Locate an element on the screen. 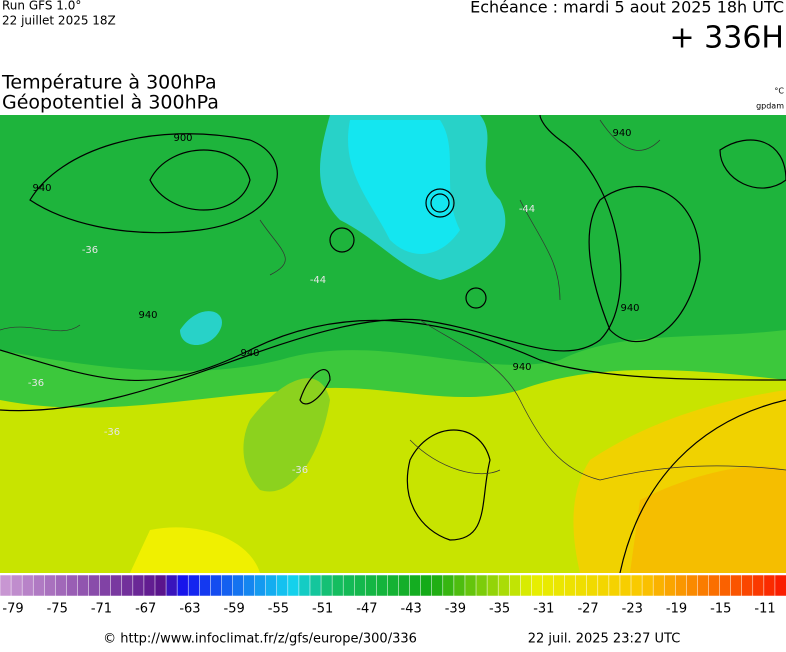 Image resolution: width=786 pixels, height=652 pixels. scale-label: -23 is located at coordinates (632, 609).